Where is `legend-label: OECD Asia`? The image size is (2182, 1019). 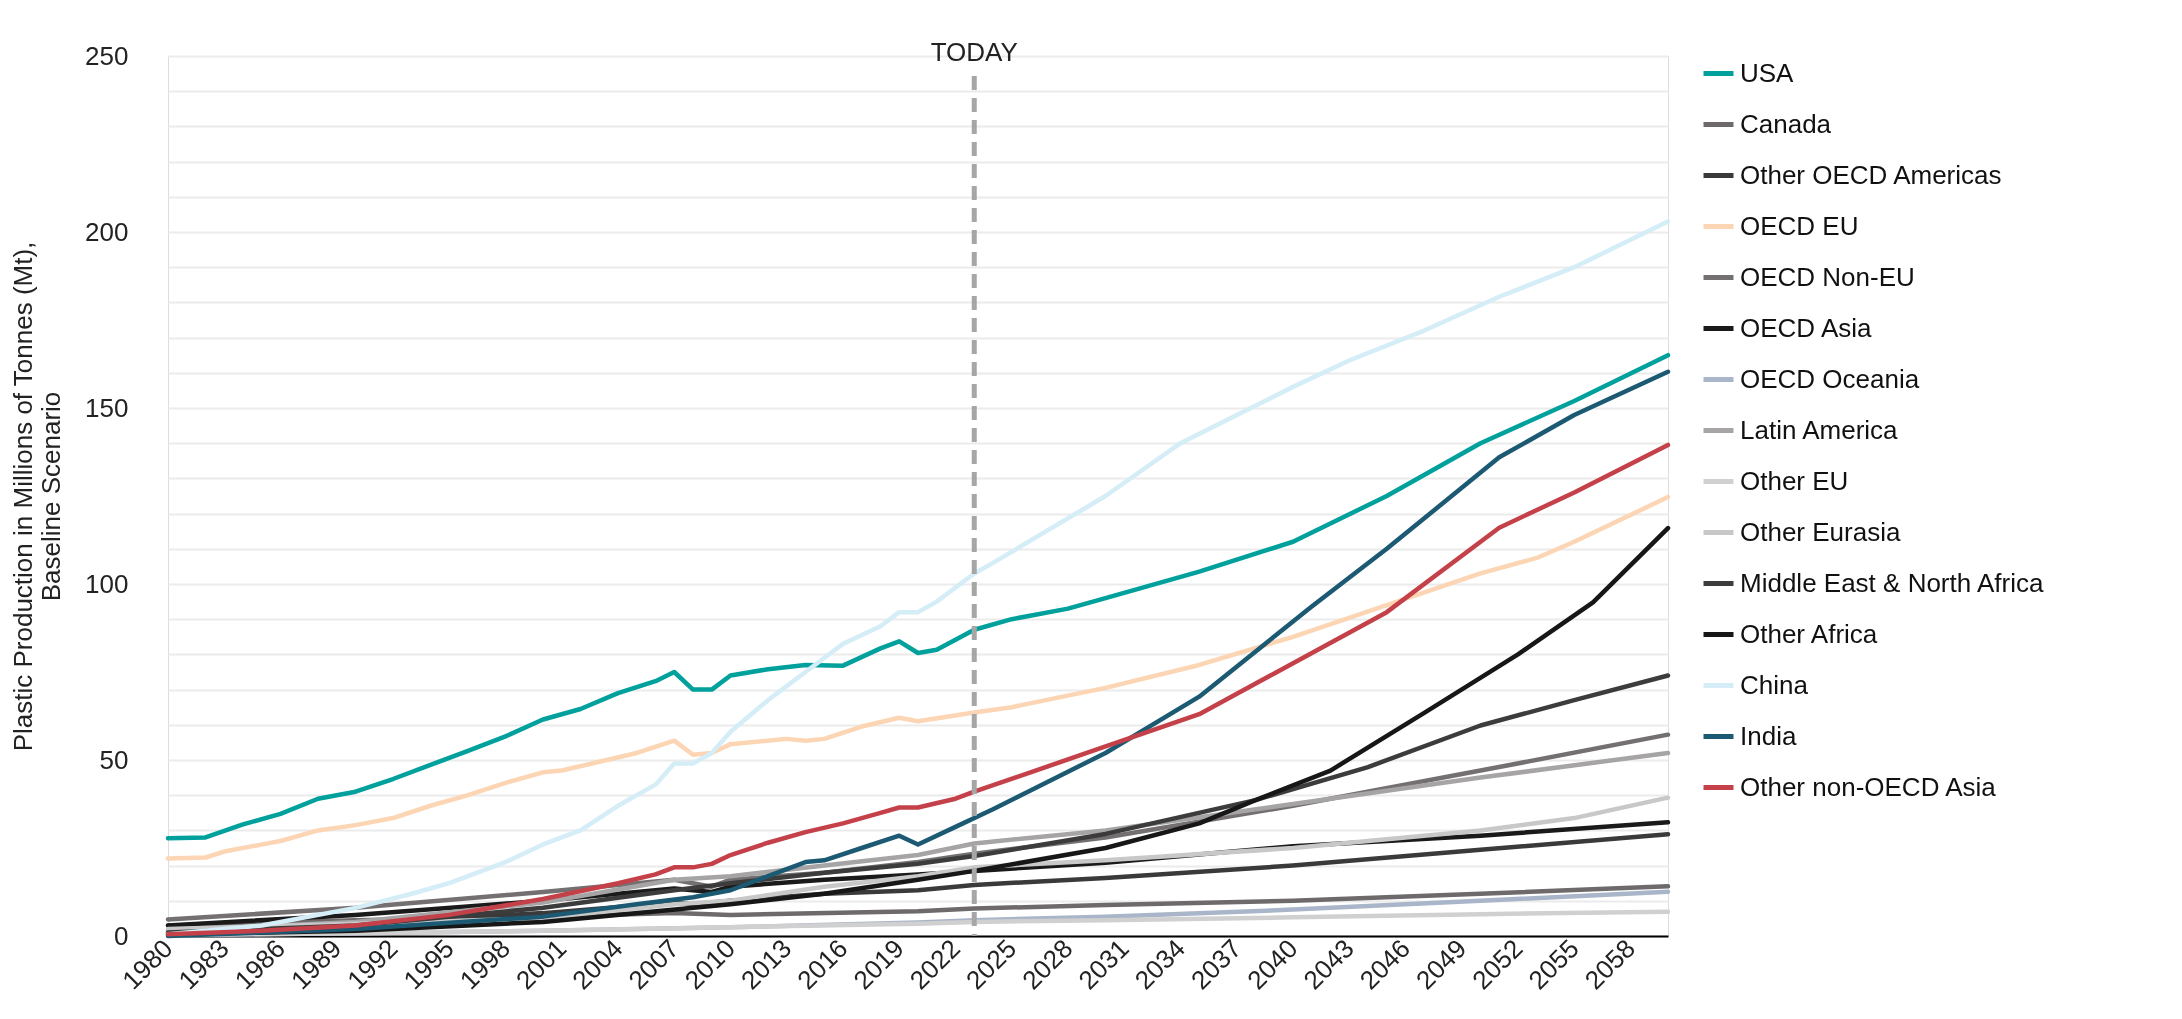
legend-label: OECD Asia is located at coordinates (1806, 327).